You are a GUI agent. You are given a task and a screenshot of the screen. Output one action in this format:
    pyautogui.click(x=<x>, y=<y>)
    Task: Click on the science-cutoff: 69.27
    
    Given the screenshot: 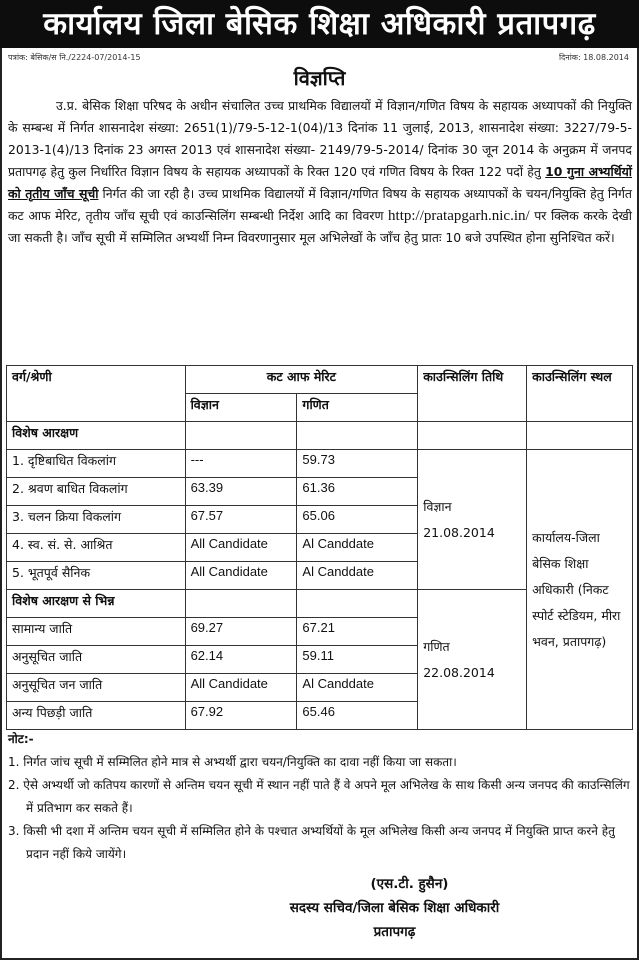 What is the action you would take?
    pyautogui.click(x=241, y=631)
    